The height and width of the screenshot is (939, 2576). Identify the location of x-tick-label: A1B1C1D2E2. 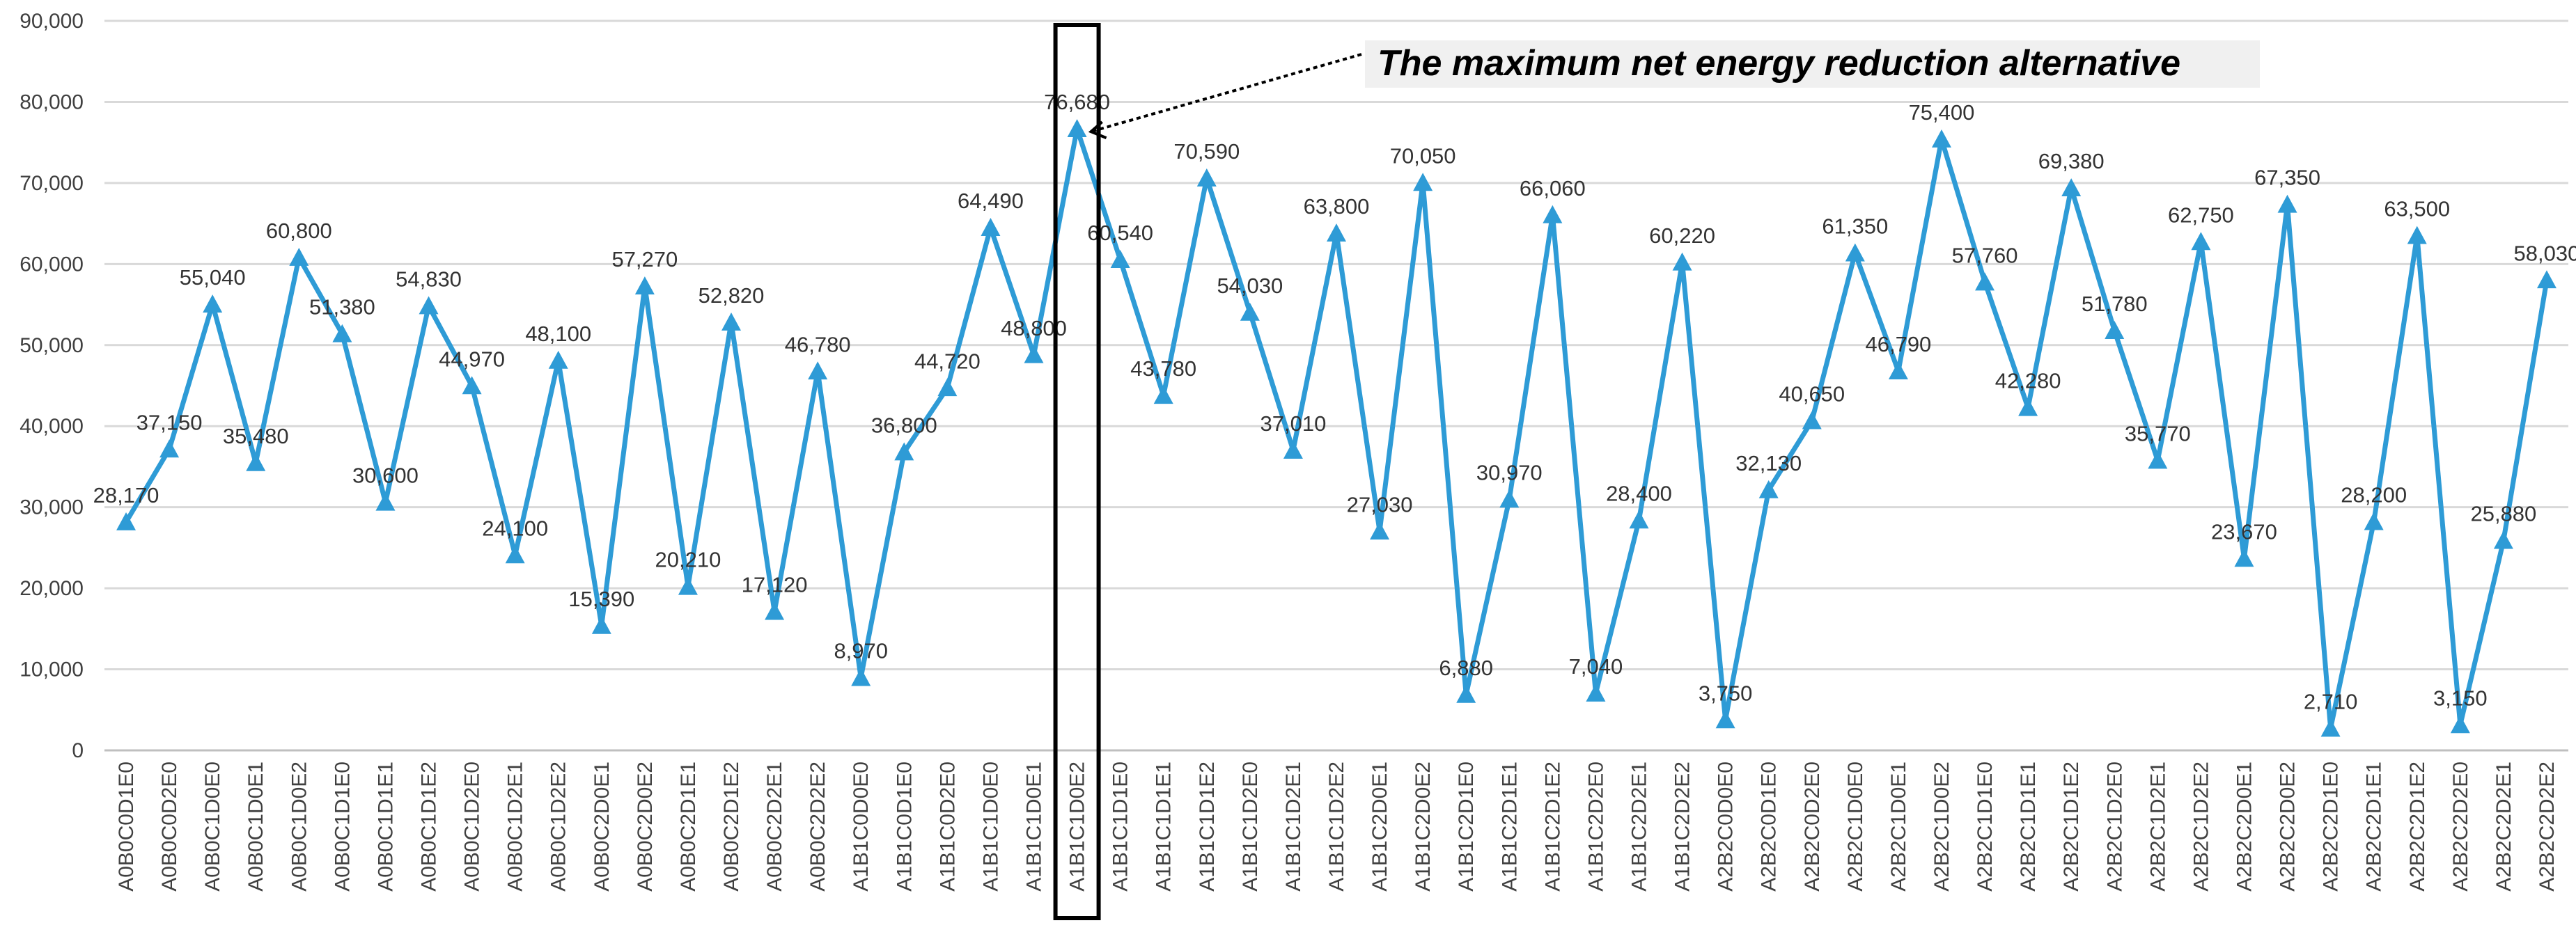
(1337, 827).